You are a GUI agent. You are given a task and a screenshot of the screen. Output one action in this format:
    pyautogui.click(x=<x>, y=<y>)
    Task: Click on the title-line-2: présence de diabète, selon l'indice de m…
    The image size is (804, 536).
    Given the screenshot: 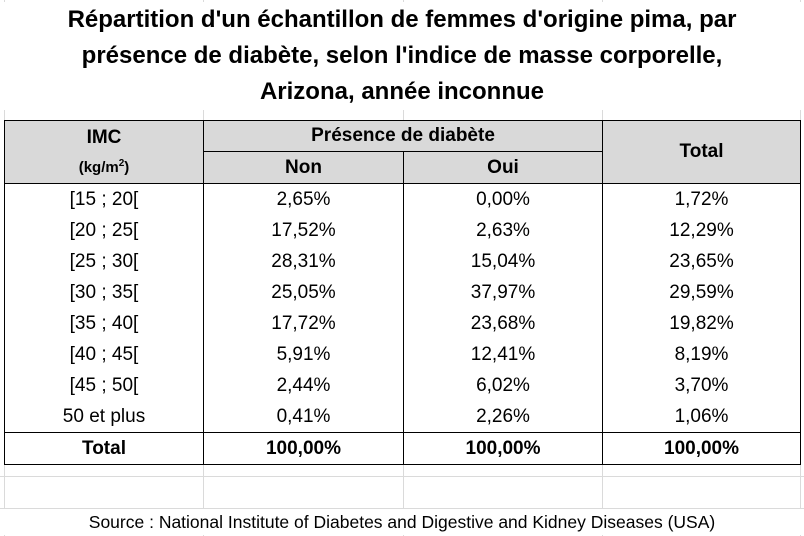 What is the action you would take?
    pyautogui.click(x=402, y=55)
    